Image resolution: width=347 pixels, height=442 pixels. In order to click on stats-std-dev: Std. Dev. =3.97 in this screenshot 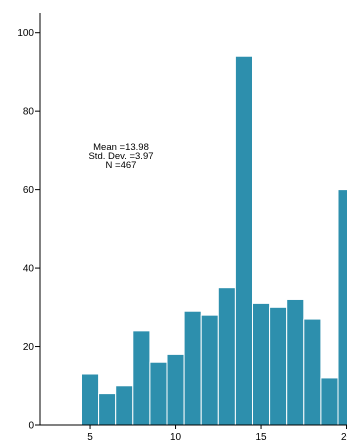, I will do `click(120, 156)`.